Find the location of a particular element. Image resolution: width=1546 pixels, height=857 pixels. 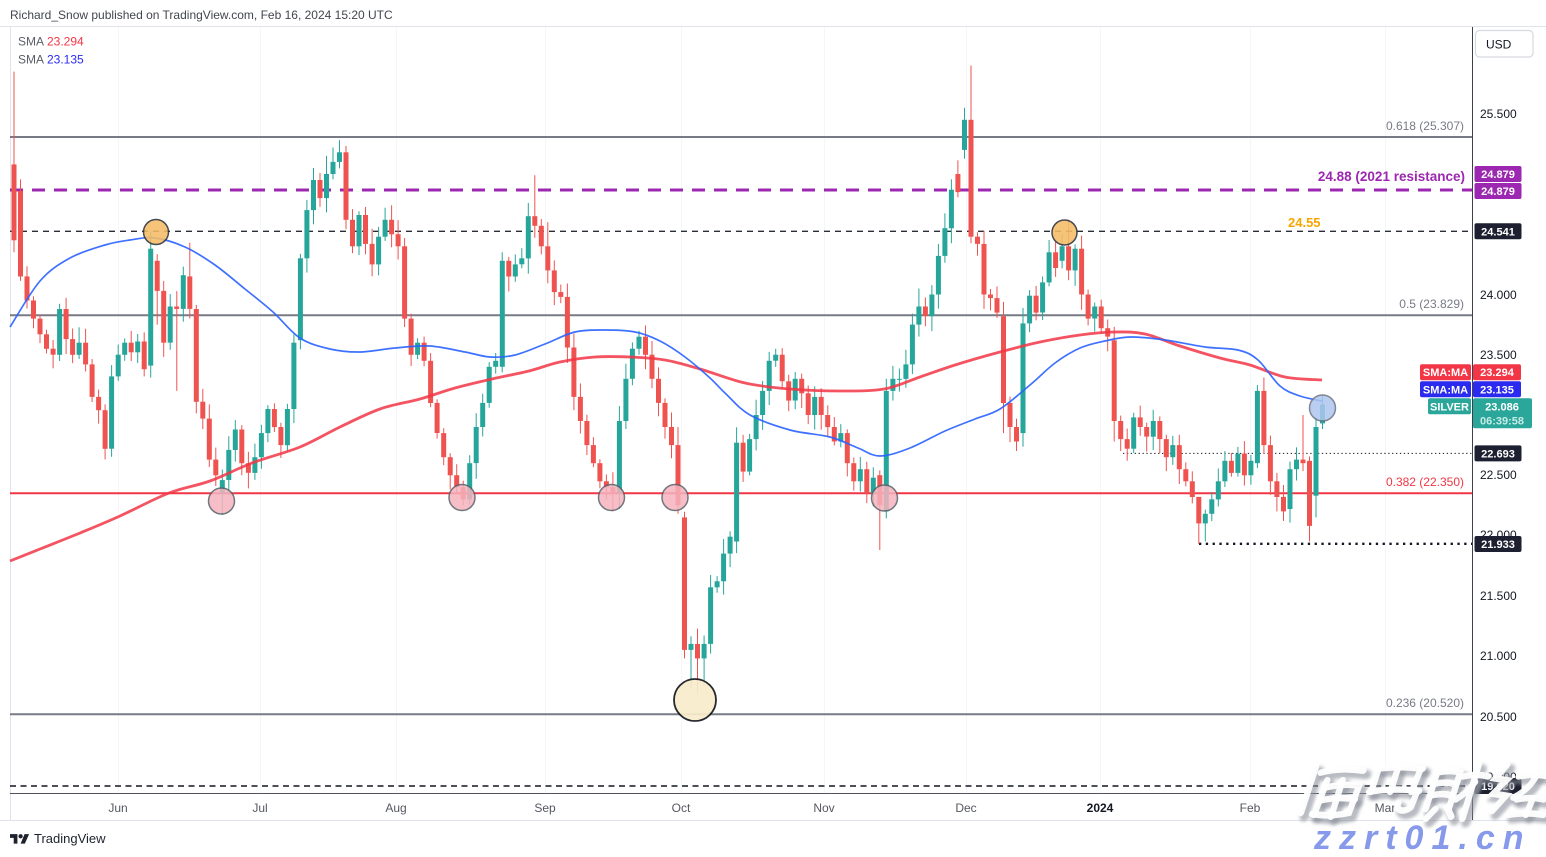

svg-text: 24.000 is located at coordinates (1498, 295).